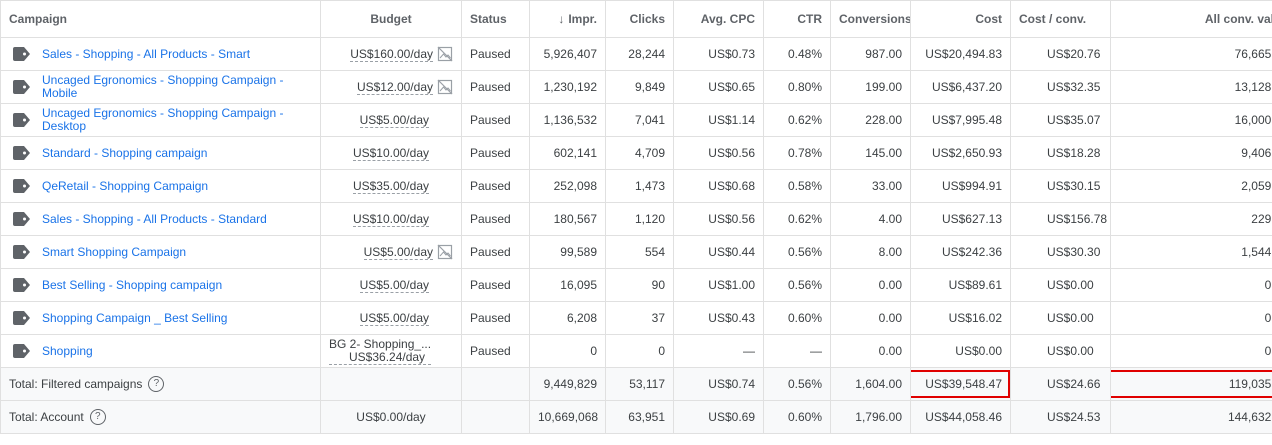  I want to click on col-header-budget: Budget, so click(391, 19).